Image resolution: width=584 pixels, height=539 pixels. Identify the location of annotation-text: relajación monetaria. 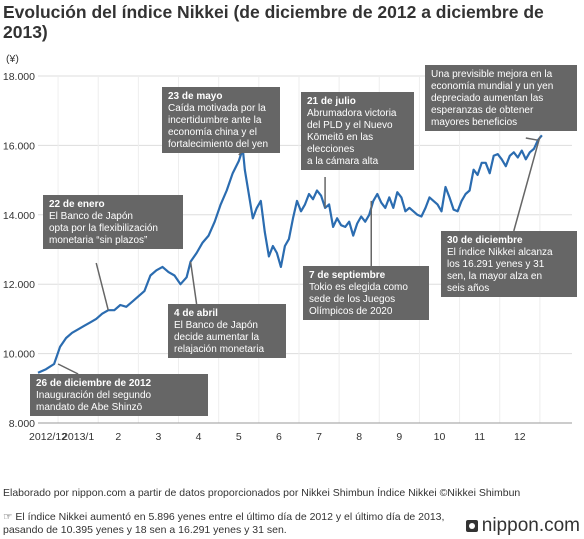
(219, 349).